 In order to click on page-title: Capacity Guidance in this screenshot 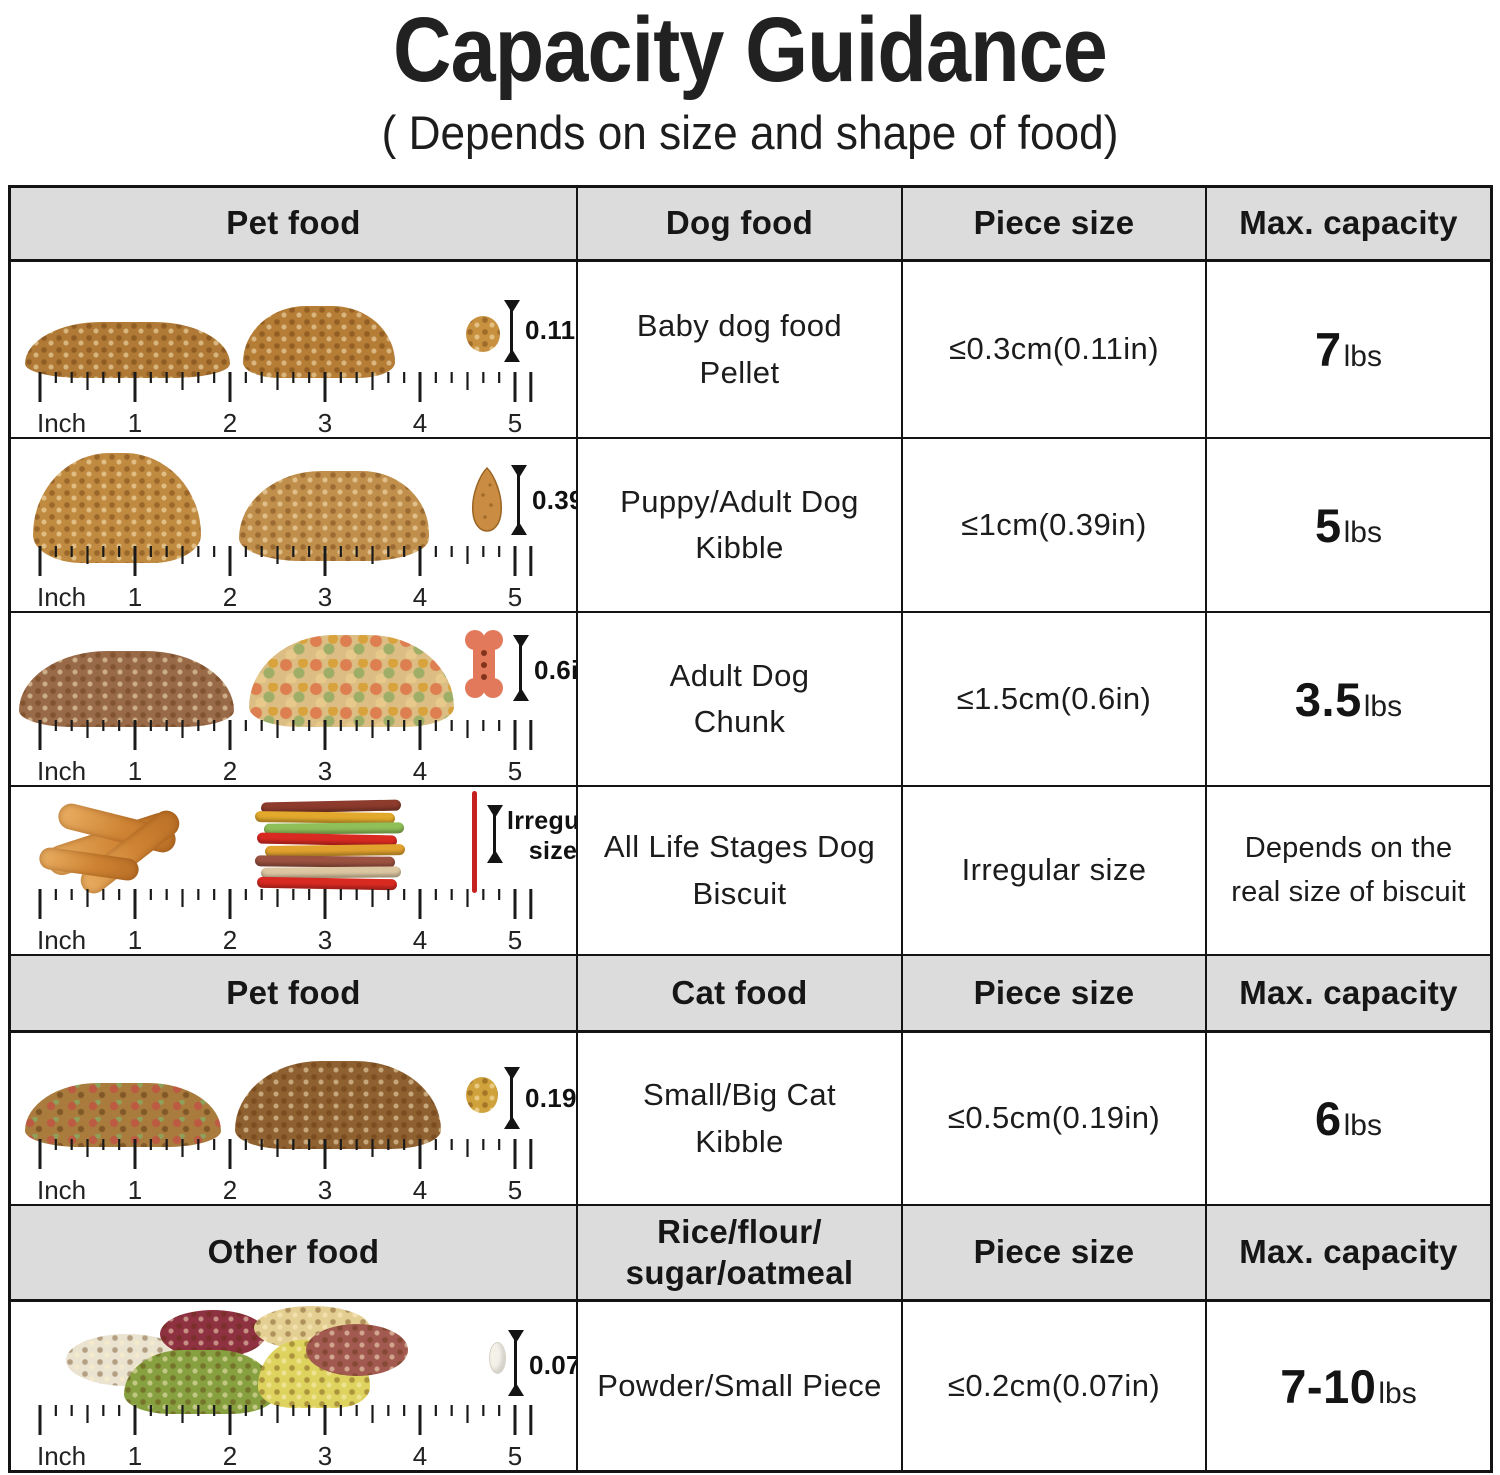, I will do `click(750, 50)`.